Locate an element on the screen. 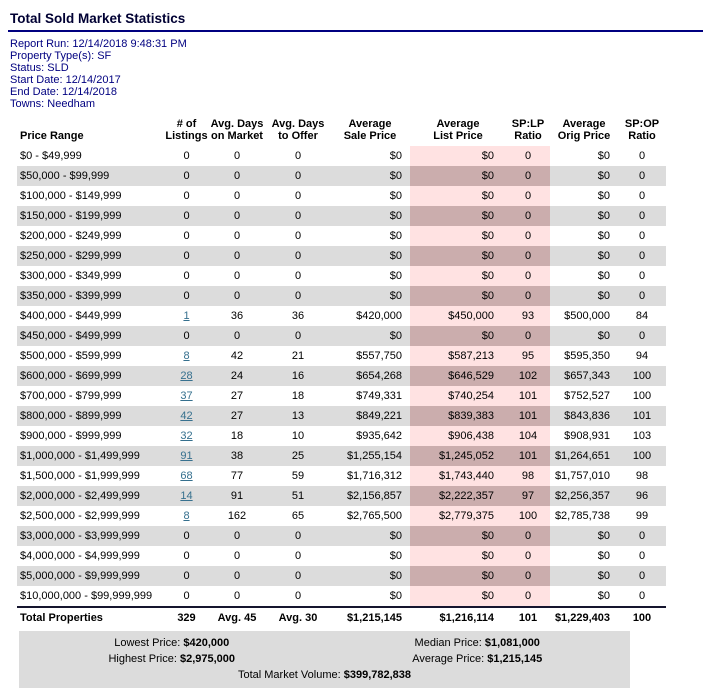 Image resolution: width=710 pixels, height=688 pixels. total-label: Total Properties is located at coordinates (91, 617).